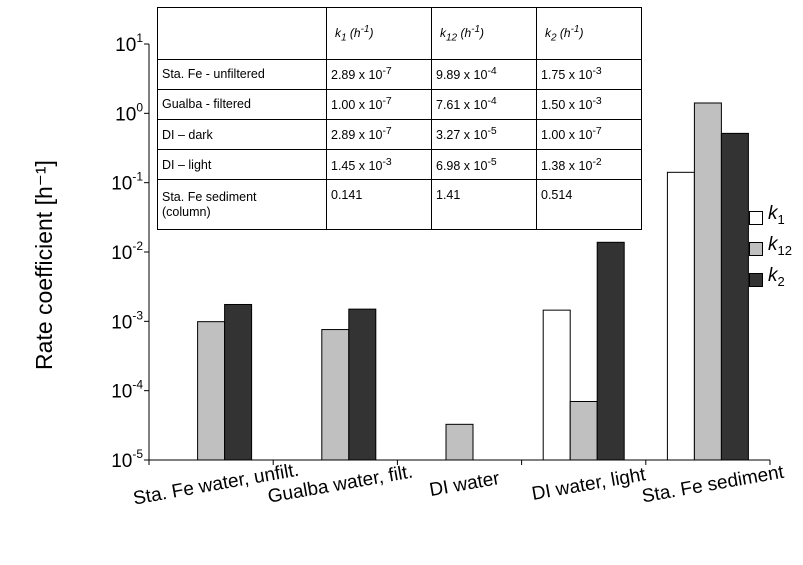 The width and height of the screenshot is (803, 565). What do you see at coordinates (242, 104) in the screenshot?
I see `row-label: Gualba - filtered` at bounding box center [242, 104].